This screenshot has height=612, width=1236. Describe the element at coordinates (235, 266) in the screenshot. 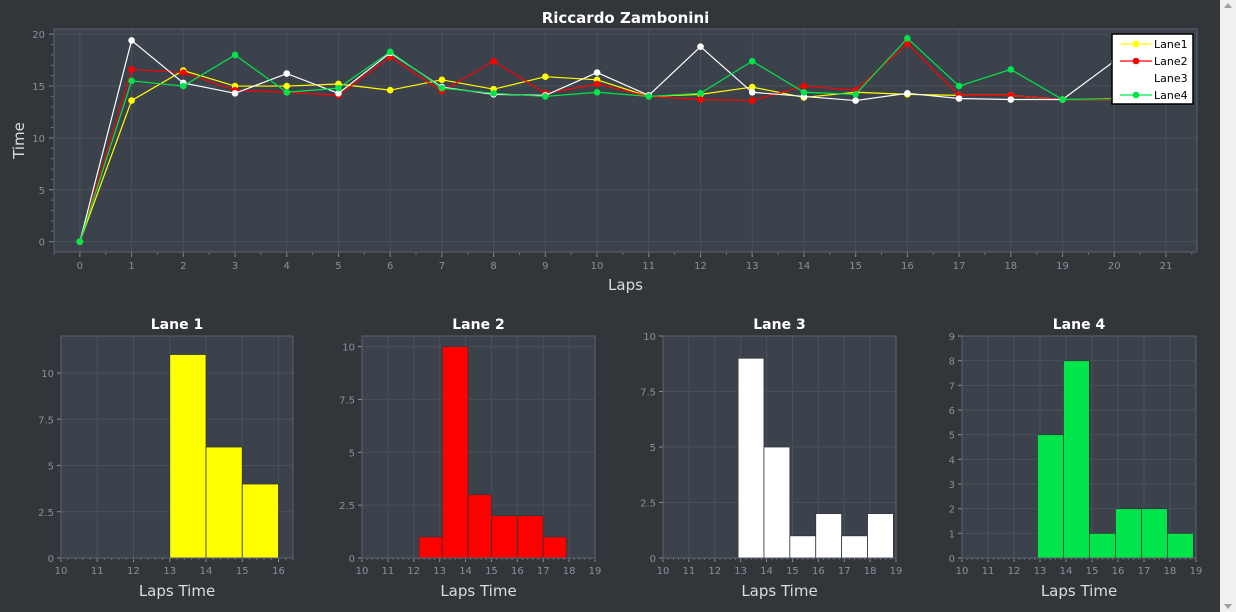

I see `x-tick-label: 3` at that location.